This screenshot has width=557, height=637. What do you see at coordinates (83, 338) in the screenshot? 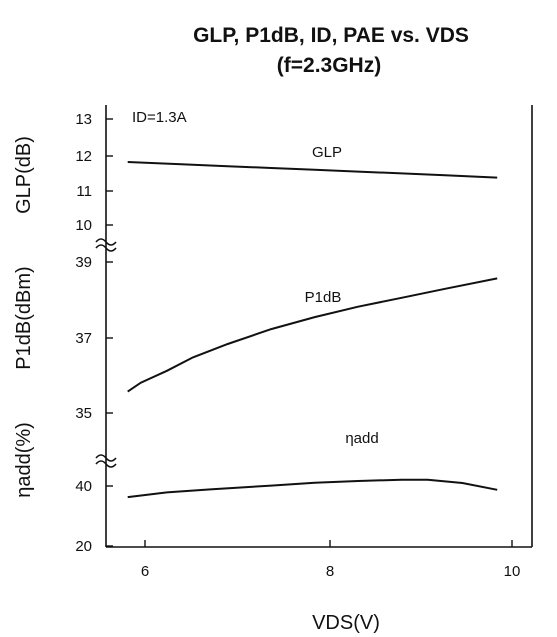
I see `y-tick-label: 37` at bounding box center [83, 338].